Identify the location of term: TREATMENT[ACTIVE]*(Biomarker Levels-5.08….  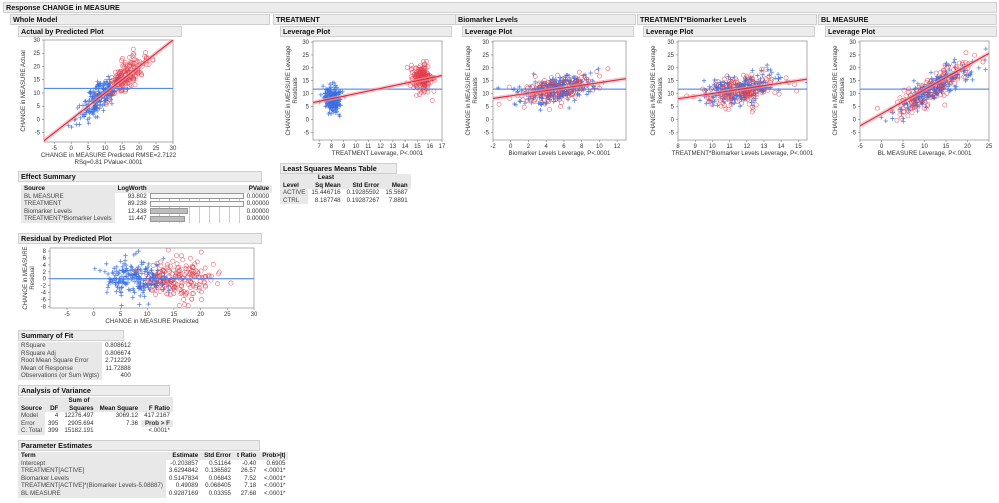
(92, 486).